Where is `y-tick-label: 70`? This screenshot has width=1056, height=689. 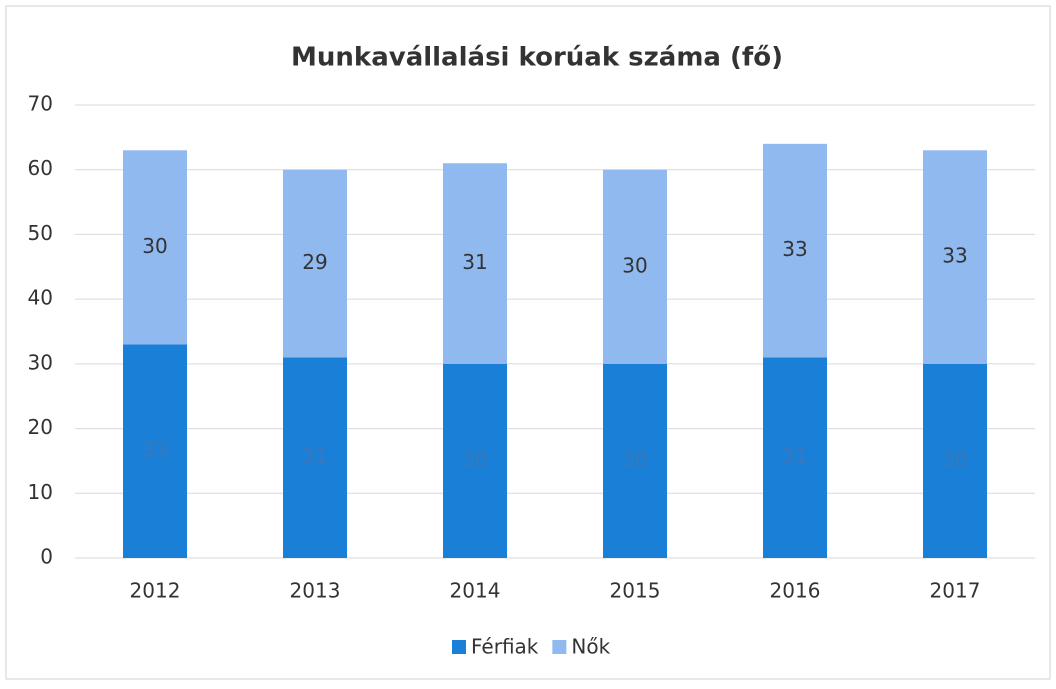 y-tick-label: 70 is located at coordinates (40, 104).